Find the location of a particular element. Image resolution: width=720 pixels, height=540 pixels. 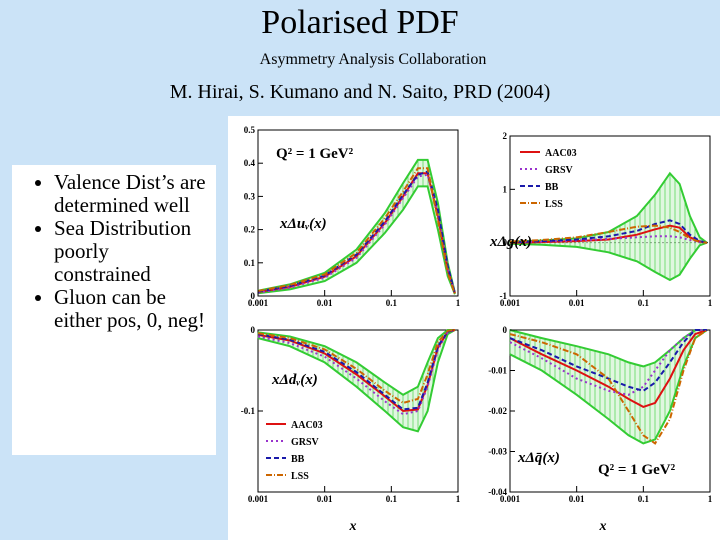

panel-dv: 0.001 0.01 0.1 1 -0.1 0 xΔdᵥ(x) x AAC03 GRSV BB LSS is located at coordinates (351, 429).